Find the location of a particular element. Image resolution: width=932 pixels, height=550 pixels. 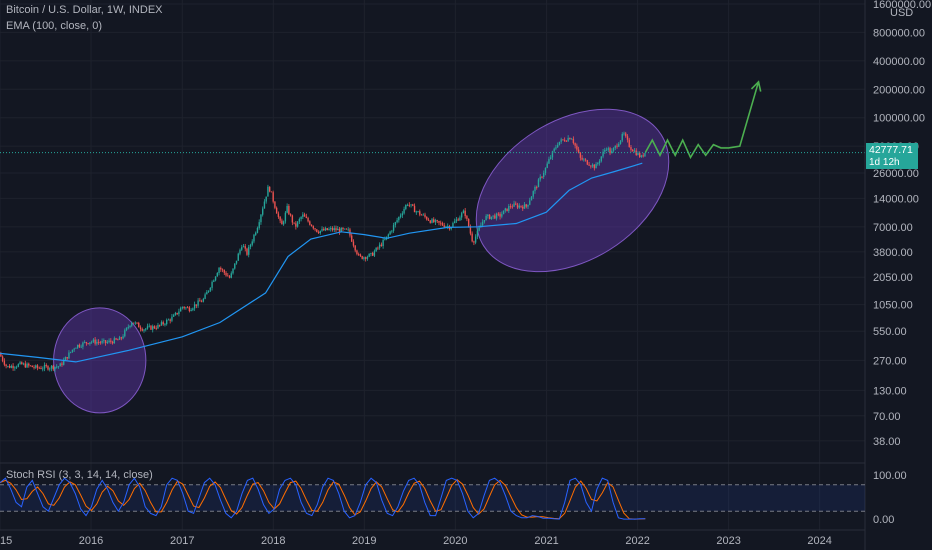

time-tick-label: 2020 is located at coordinates (455, 541).